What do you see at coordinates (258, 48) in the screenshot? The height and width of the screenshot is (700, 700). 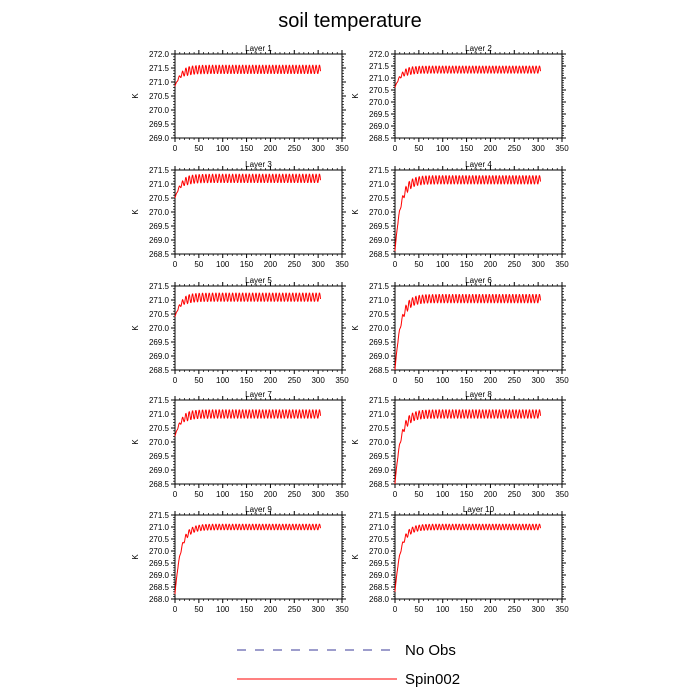 I see `panel-title: Layer 1` at bounding box center [258, 48].